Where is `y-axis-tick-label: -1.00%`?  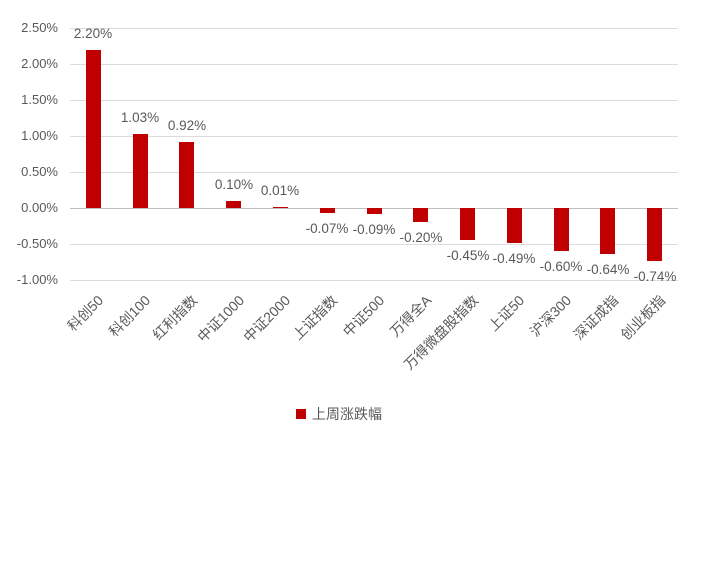
y-axis-tick-label: -1.00% is located at coordinates (37, 279).